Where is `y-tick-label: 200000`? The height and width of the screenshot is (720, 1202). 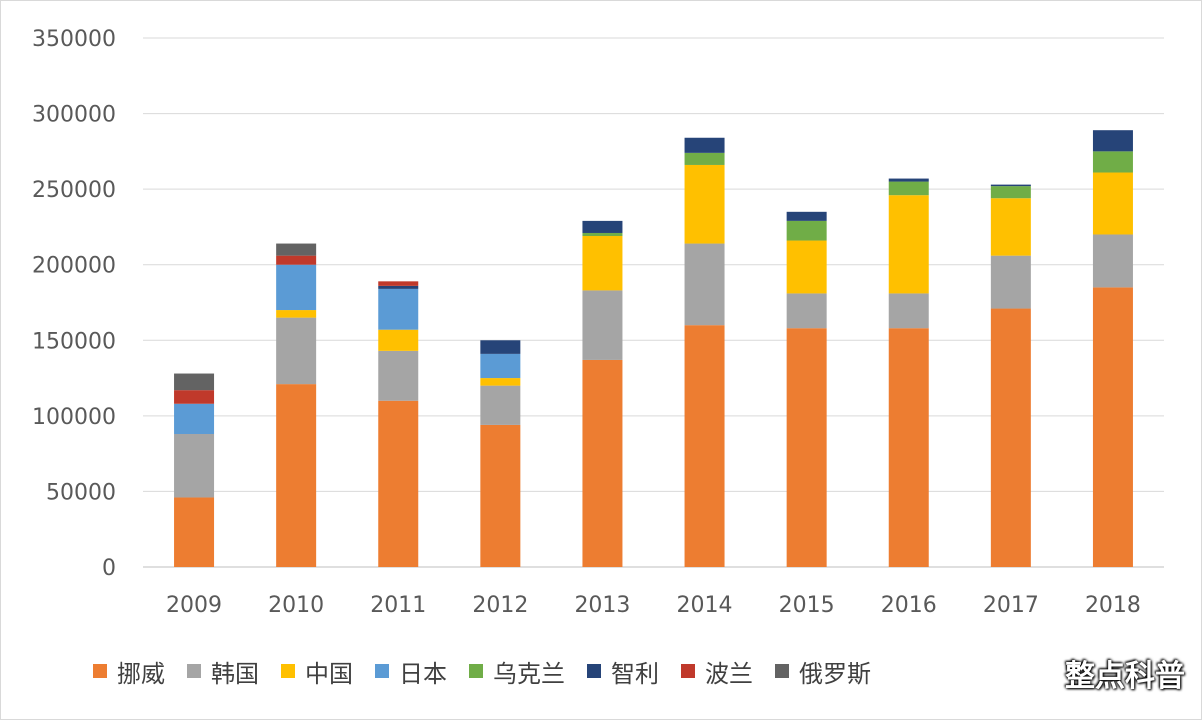 y-tick-label: 200000 is located at coordinates (74, 266).